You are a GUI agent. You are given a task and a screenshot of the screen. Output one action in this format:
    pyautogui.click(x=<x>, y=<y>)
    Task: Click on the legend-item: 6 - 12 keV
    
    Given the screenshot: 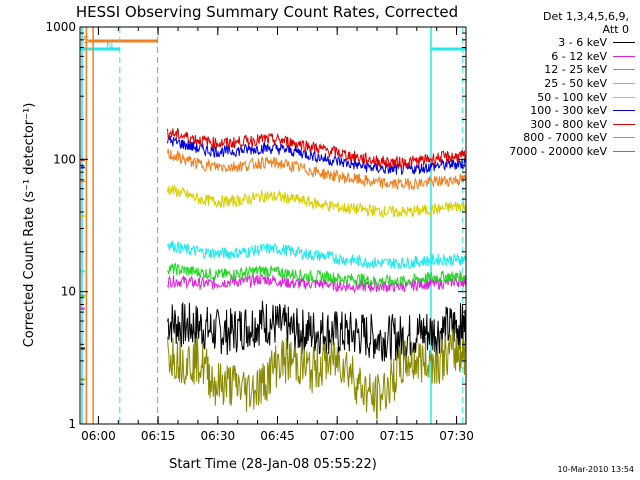 What is the action you would take?
    pyautogui.click(x=557, y=57)
    